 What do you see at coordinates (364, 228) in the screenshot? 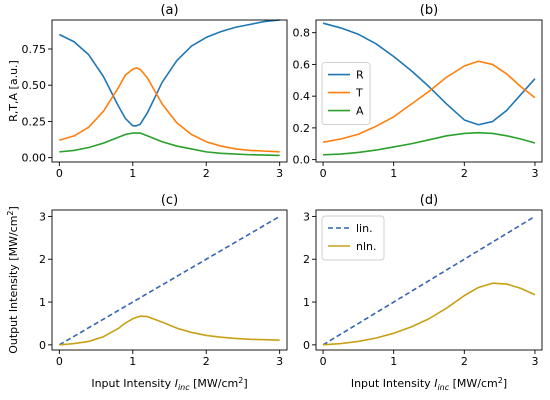
I see `legend-label-lin: lin.` at bounding box center [364, 228].